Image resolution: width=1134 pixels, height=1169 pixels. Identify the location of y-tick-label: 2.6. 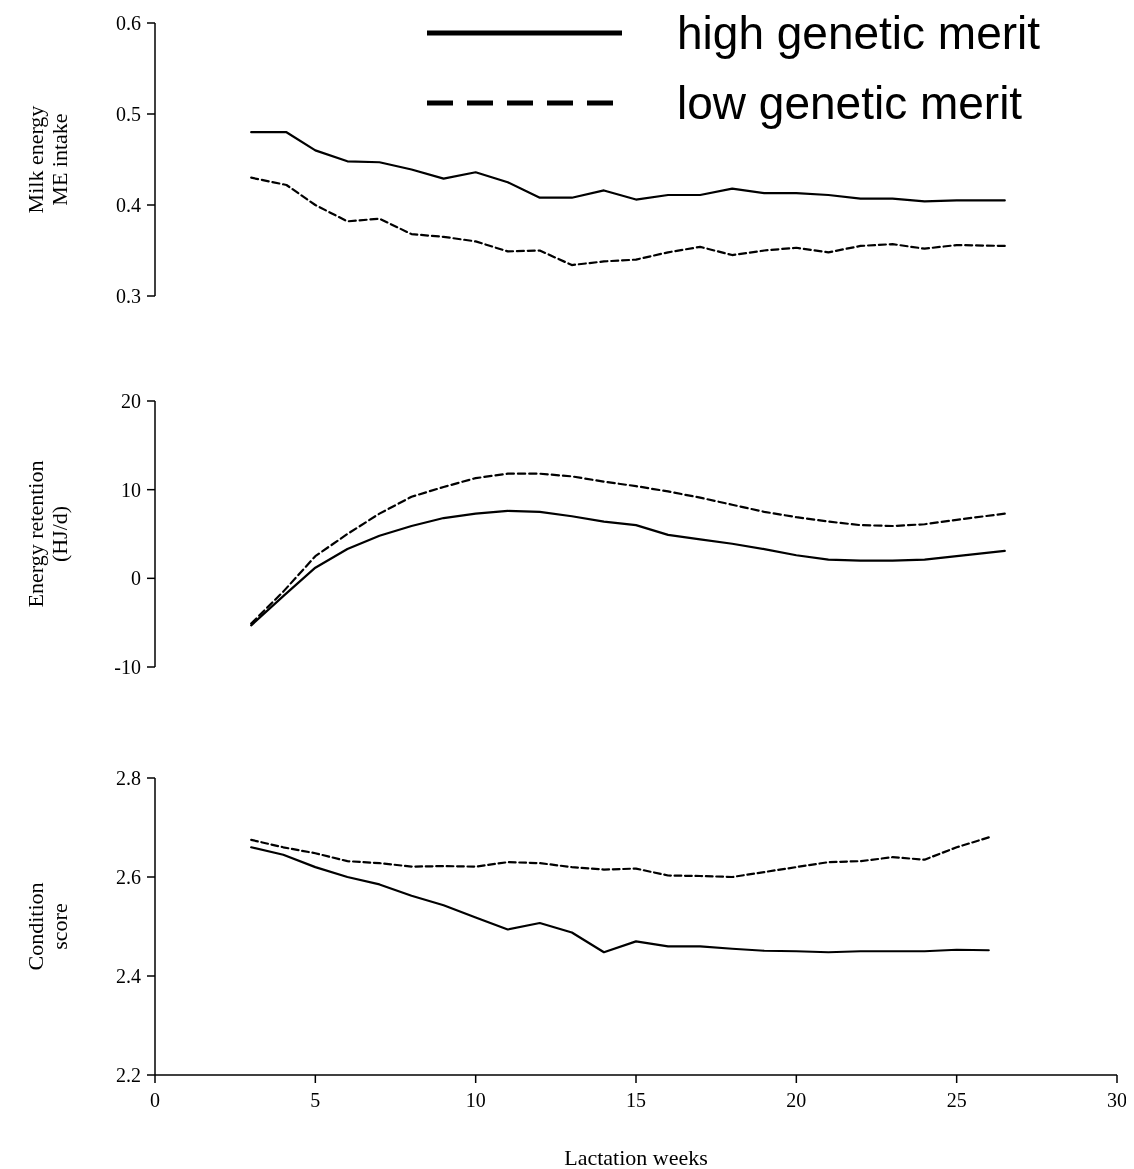
(128, 877).